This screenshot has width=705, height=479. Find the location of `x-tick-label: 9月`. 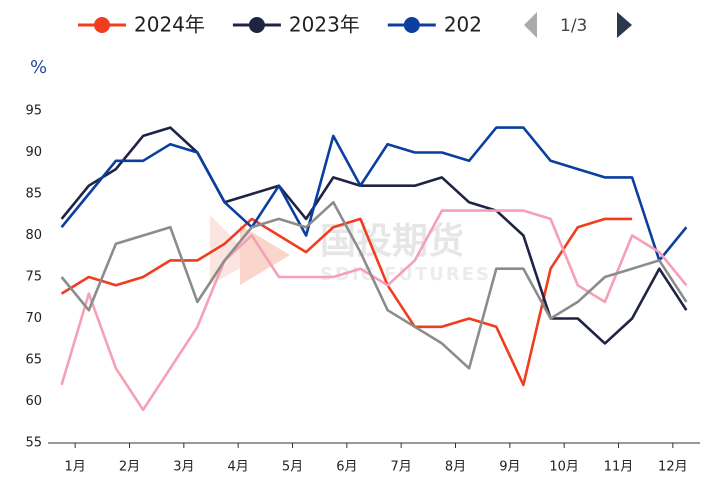

x-tick-label: 9月 is located at coordinates (509, 467).